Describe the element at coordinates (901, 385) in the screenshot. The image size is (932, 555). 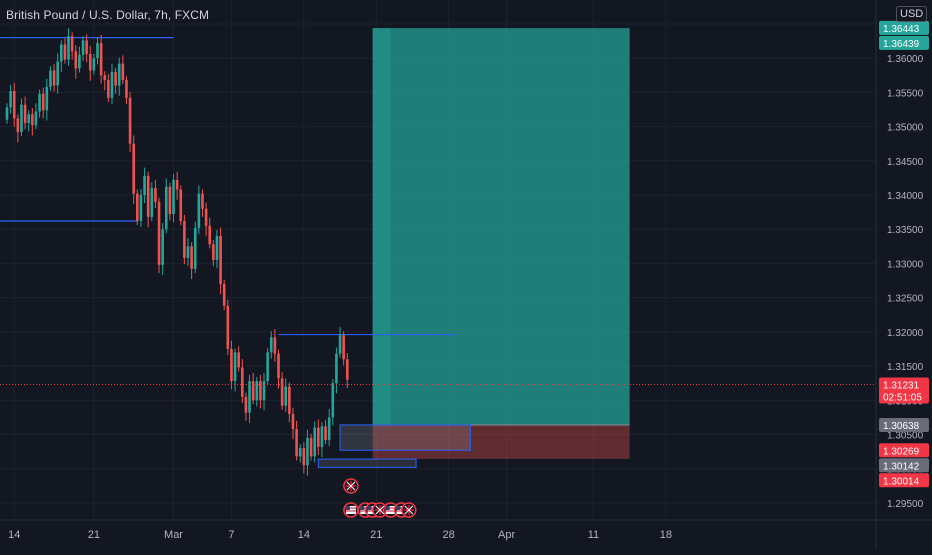
I see `price-badge-value: 1.31231` at that location.